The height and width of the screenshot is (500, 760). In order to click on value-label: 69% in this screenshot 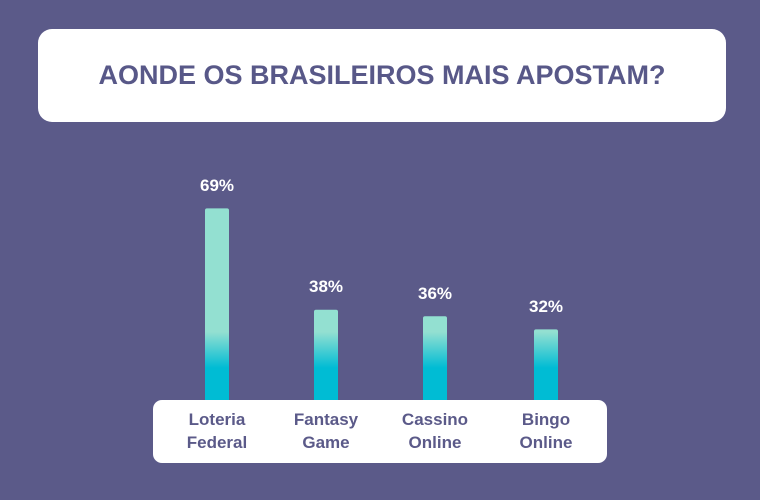, I will do `click(217, 185)`.